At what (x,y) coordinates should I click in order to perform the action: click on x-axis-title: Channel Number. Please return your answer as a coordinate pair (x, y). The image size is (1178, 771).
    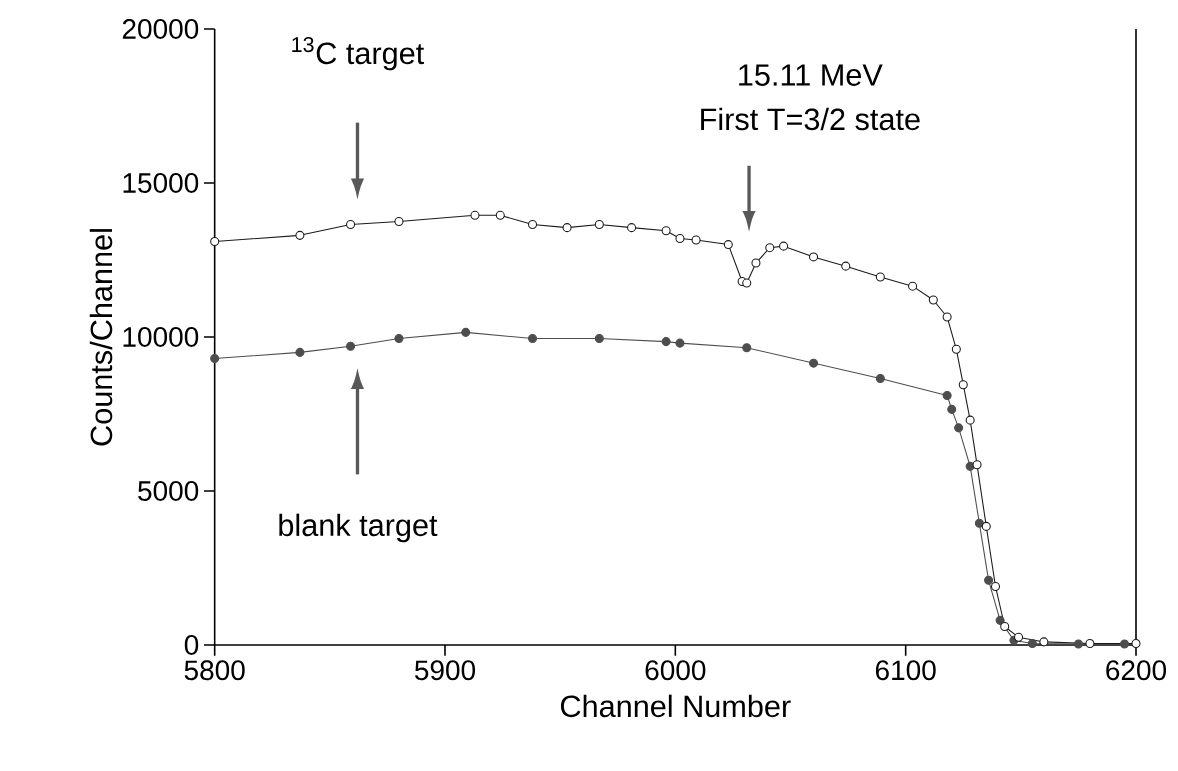
    Looking at the image, I should click on (675, 706).